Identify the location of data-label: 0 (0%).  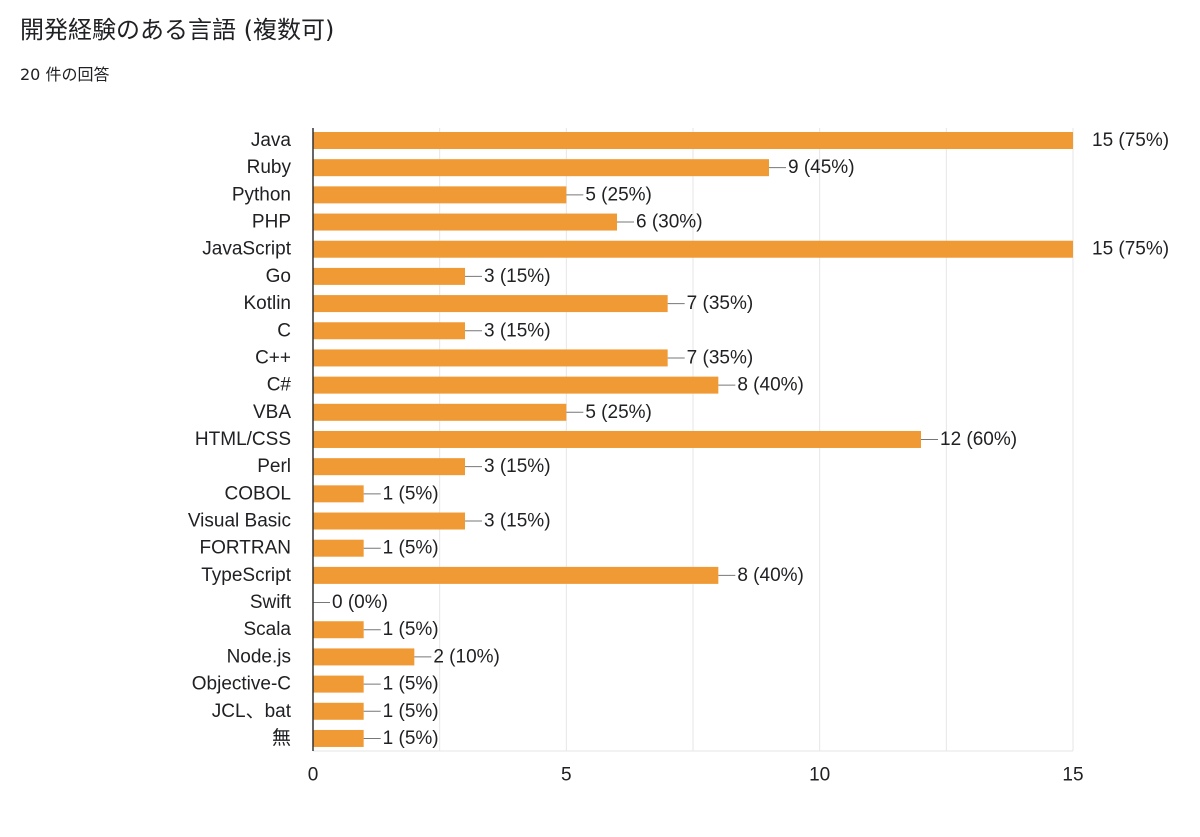
(360, 602).